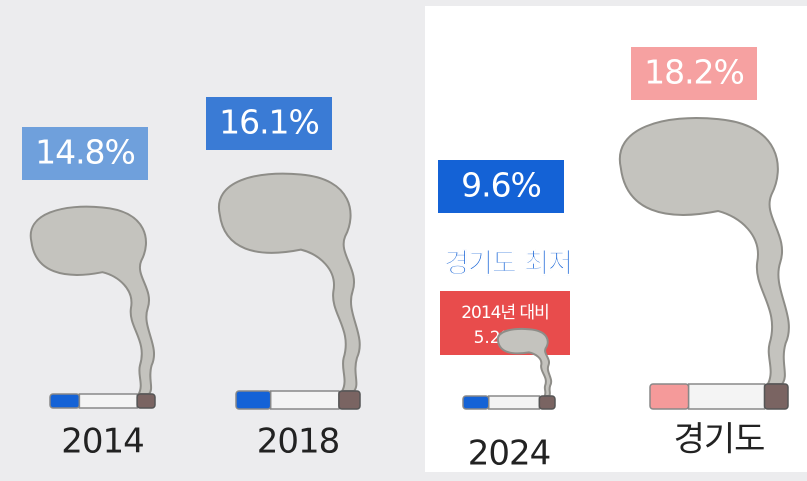  Describe the element at coordinates (719, 440) in the screenshot. I see `category-label: 경기도` at that location.